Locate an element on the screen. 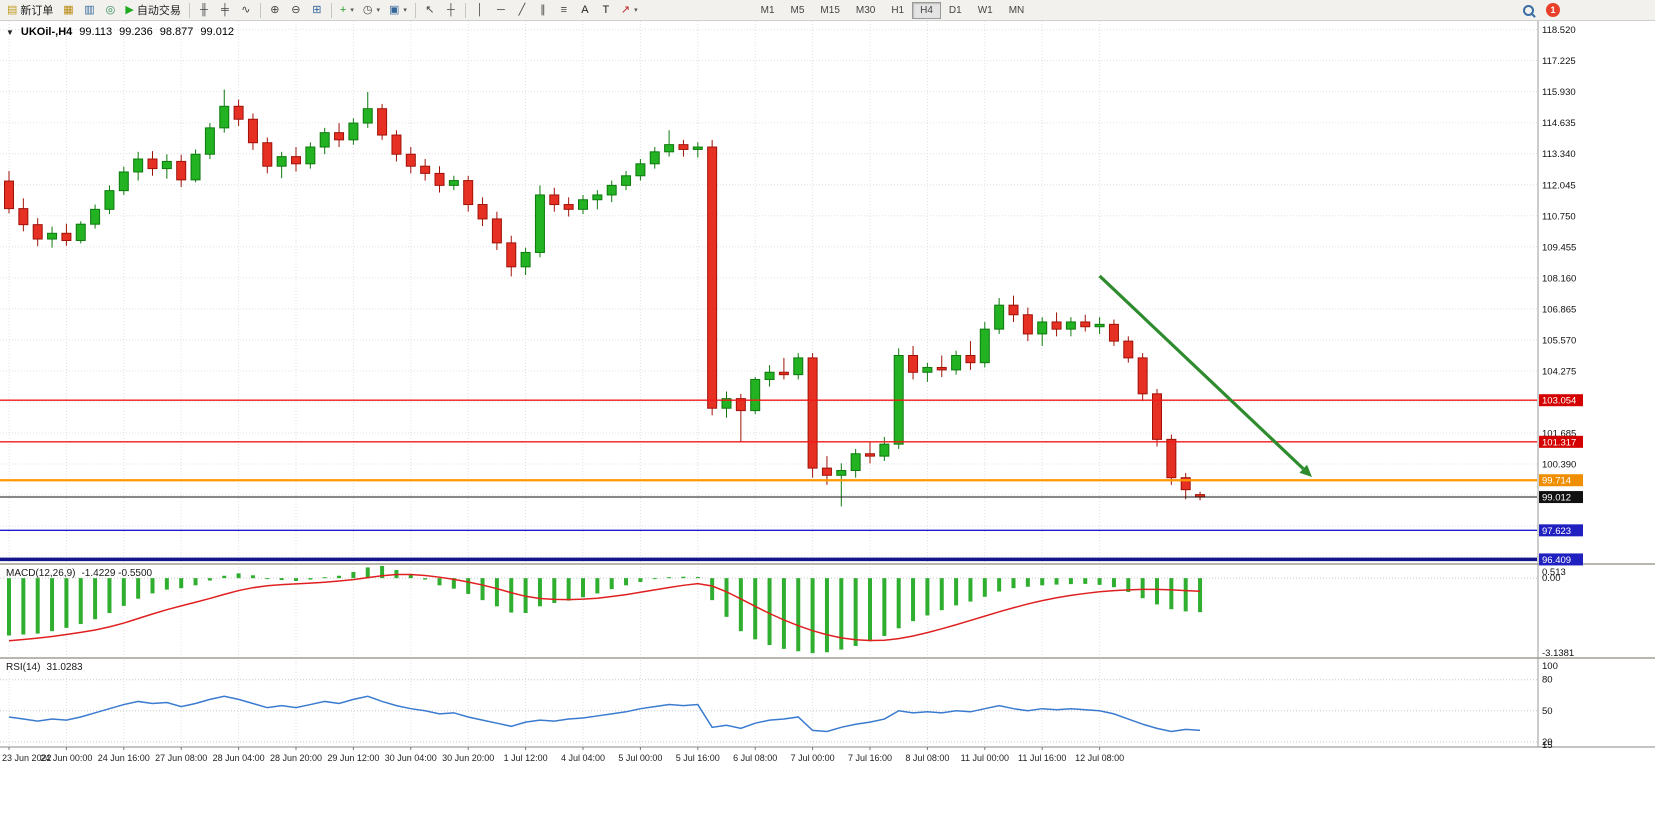 The width and height of the screenshot is (1655, 816). shapes-button: ↗ ▾ is located at coordinates (629, 10).